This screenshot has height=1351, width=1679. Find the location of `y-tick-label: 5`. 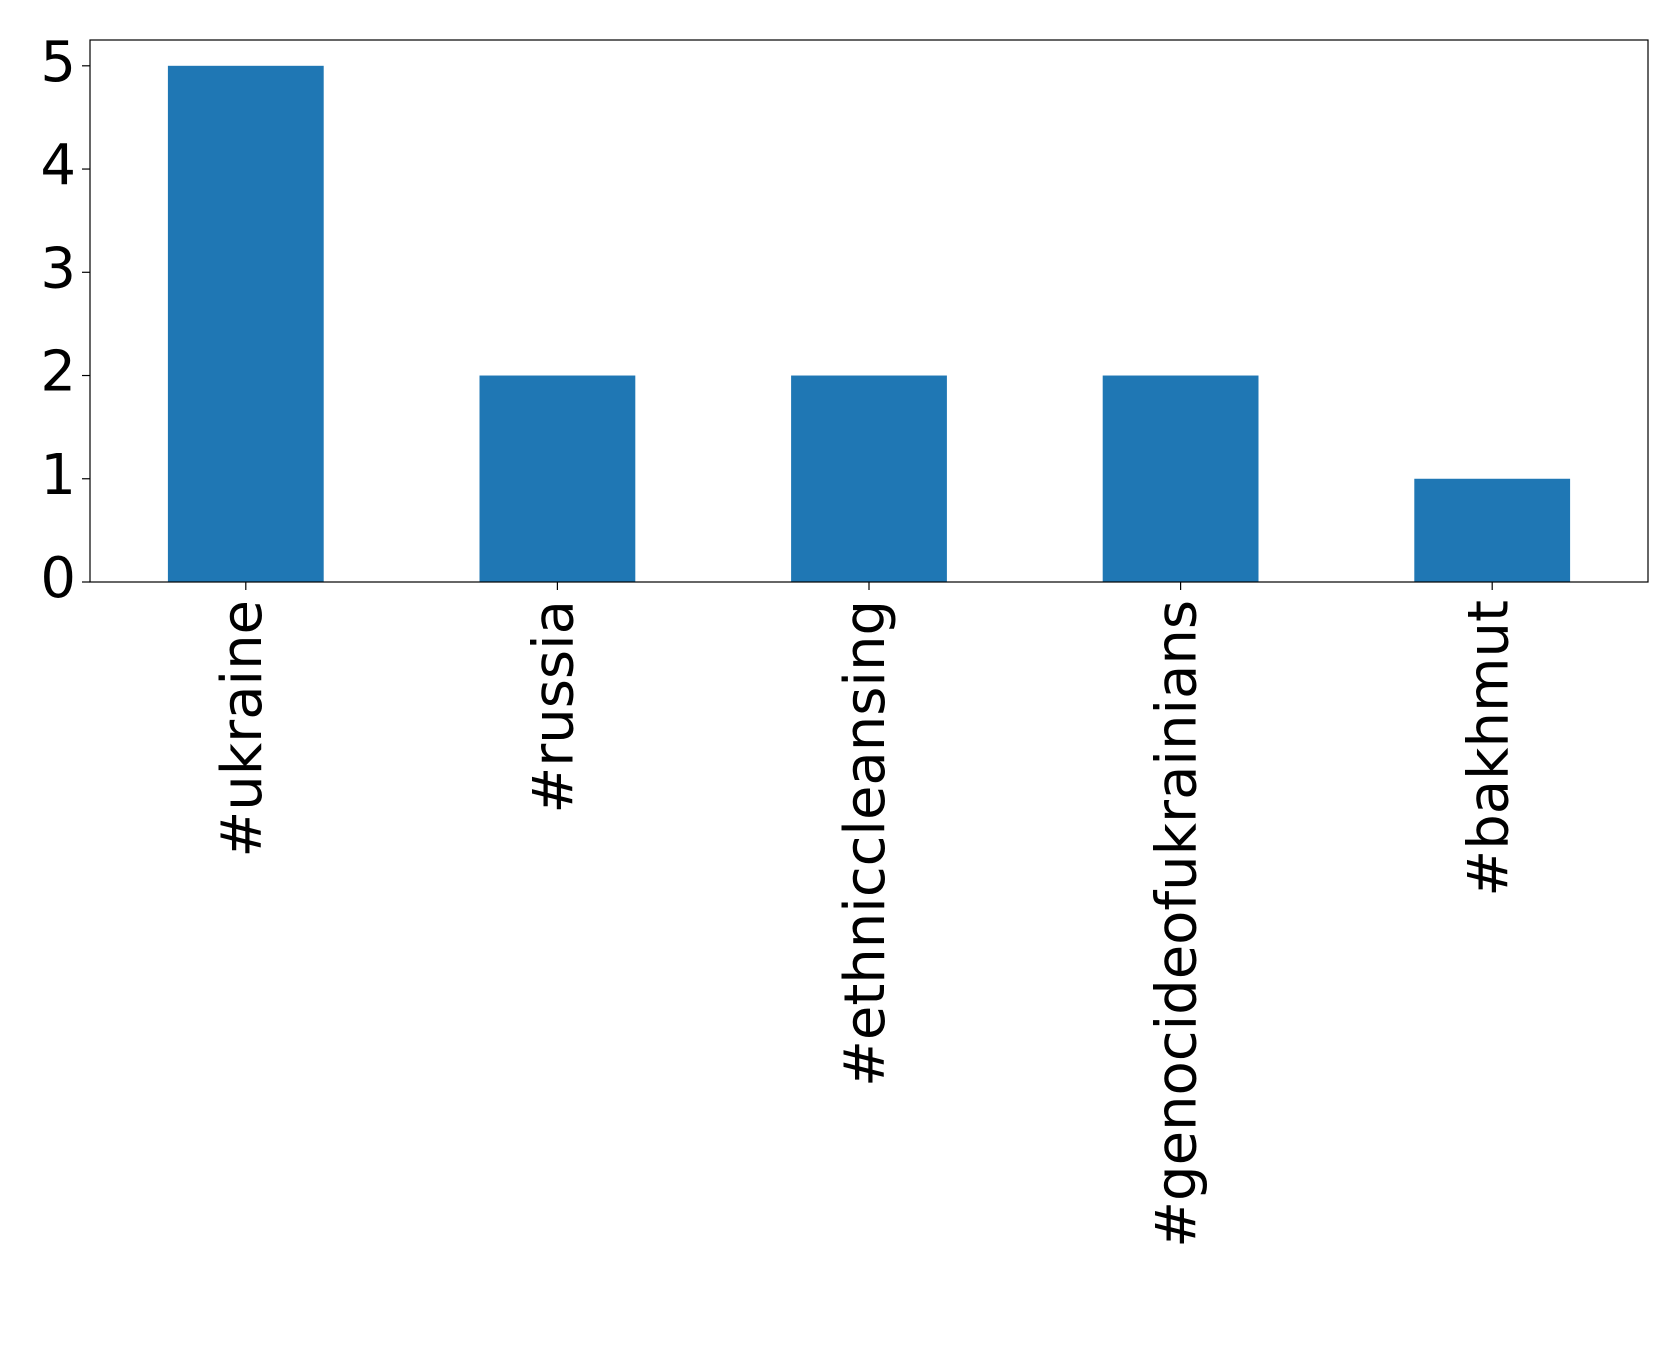

y-tick-label: 5 is located at coordinates (58, 62).